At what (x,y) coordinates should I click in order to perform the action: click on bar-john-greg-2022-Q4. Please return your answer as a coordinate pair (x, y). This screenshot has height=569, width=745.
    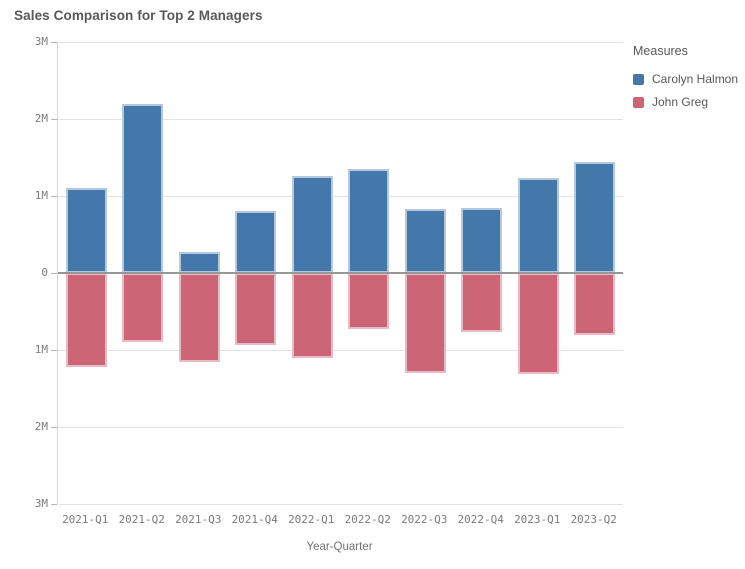
    Looking at the image, I should click on (482, 303).